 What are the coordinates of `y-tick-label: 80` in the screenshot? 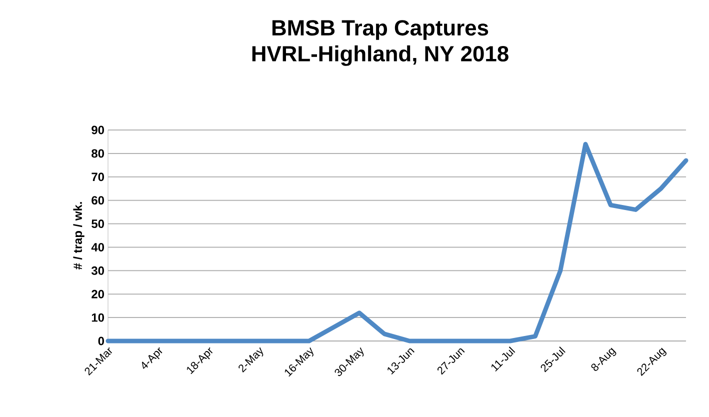 It's located at (98, 153).